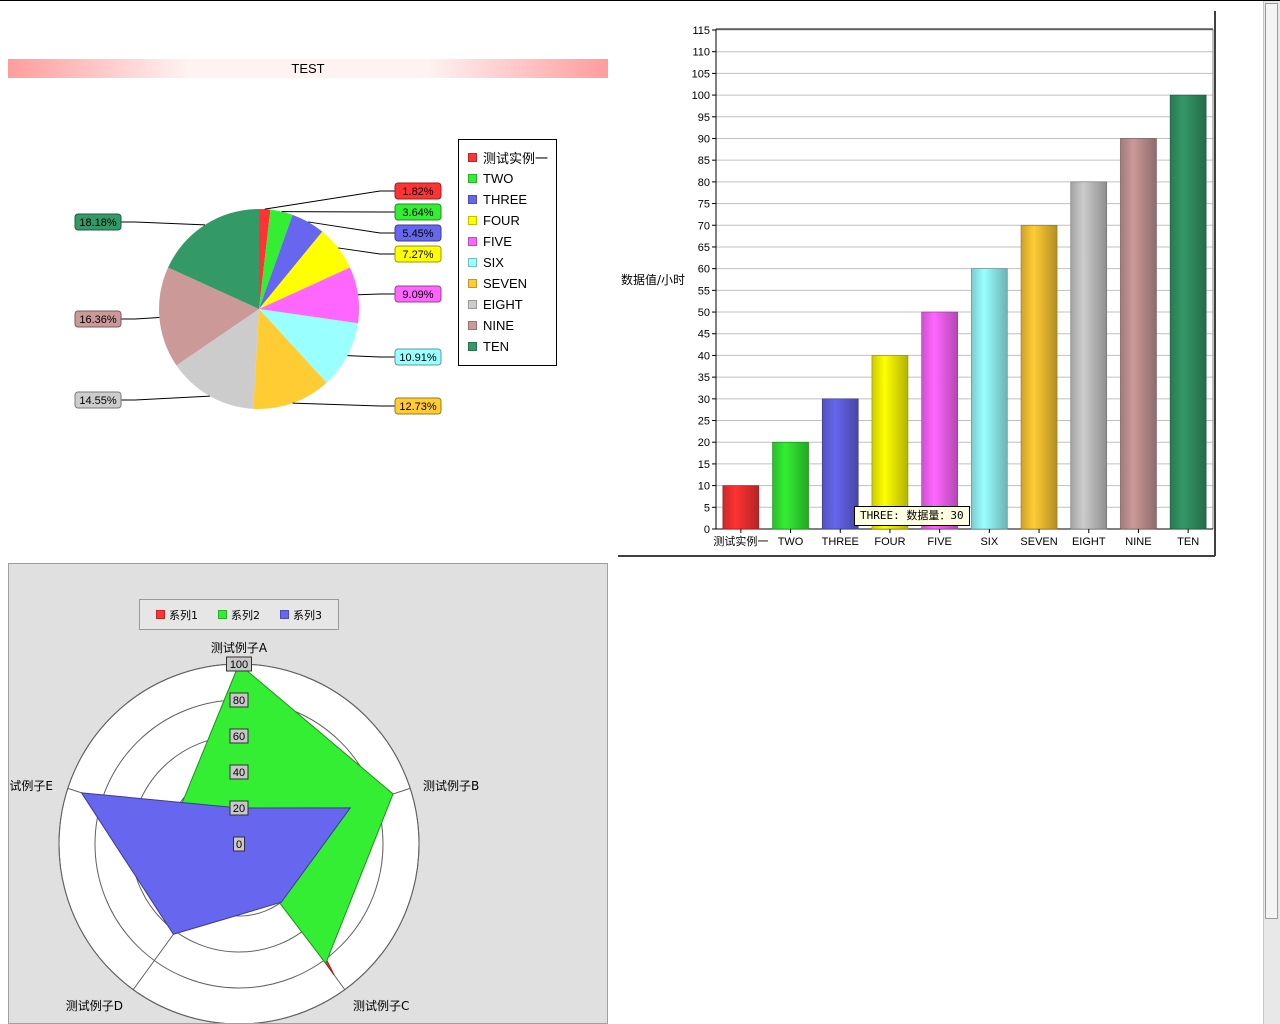 The width and height of the screenshot is (1280, 1024). I want to click on bar-tooltip: THREE: 数据量：30, so click(912, 516).